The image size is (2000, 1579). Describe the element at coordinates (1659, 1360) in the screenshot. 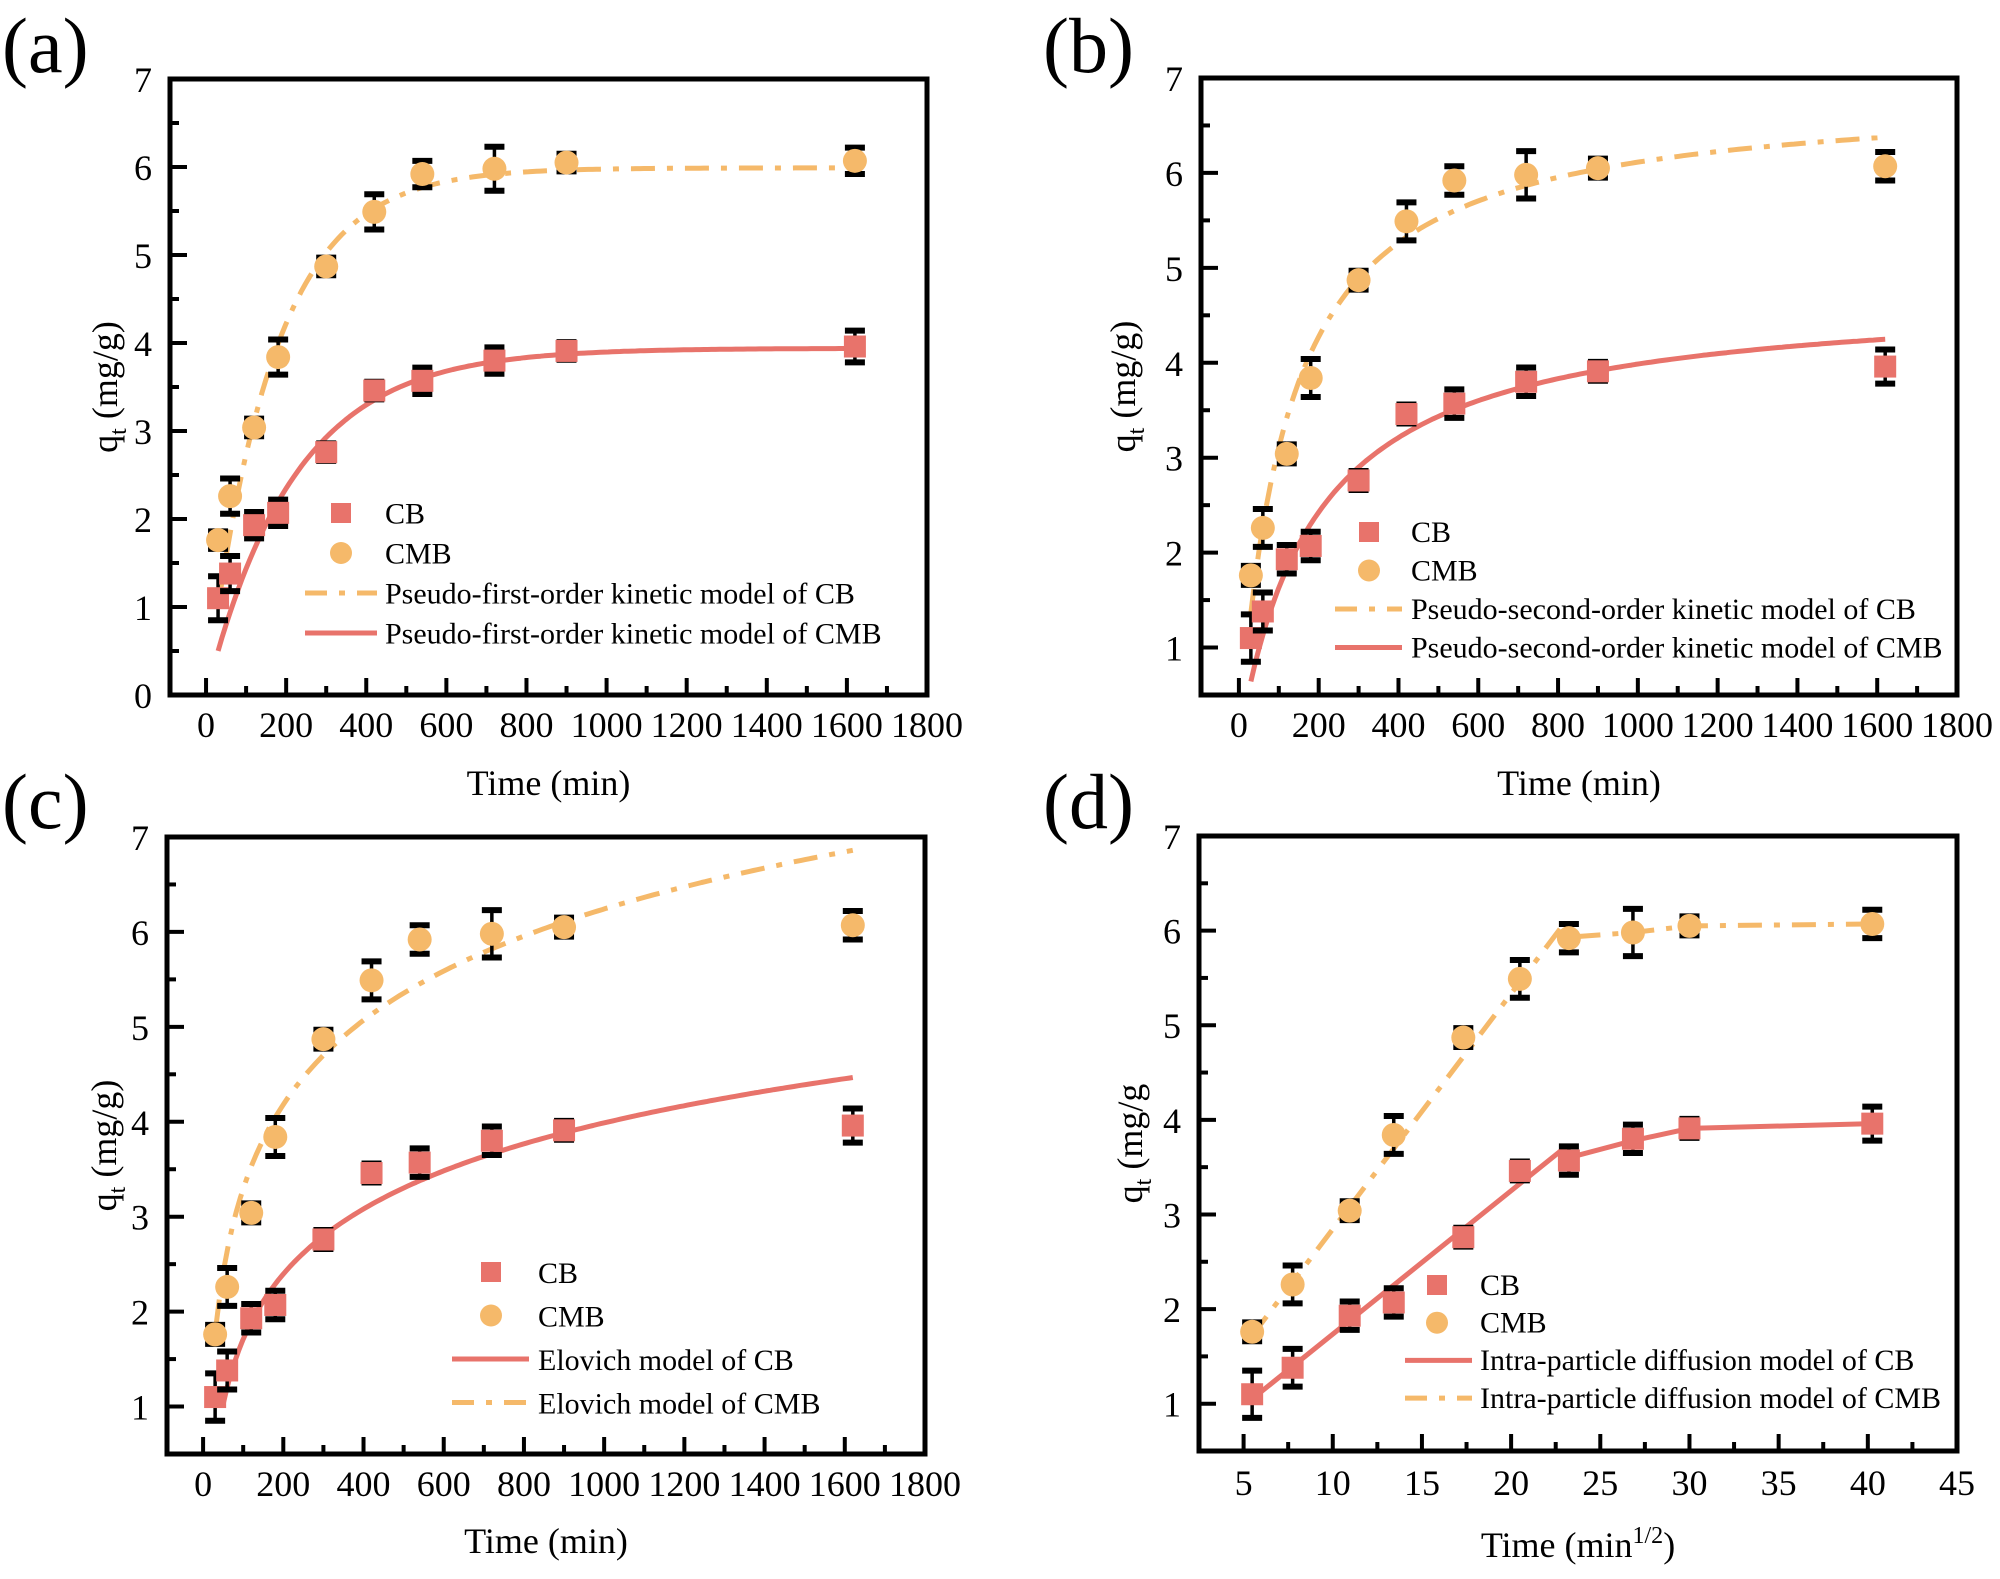

I see `legend-item: Intra-particle diffusion model of CB` at that location.